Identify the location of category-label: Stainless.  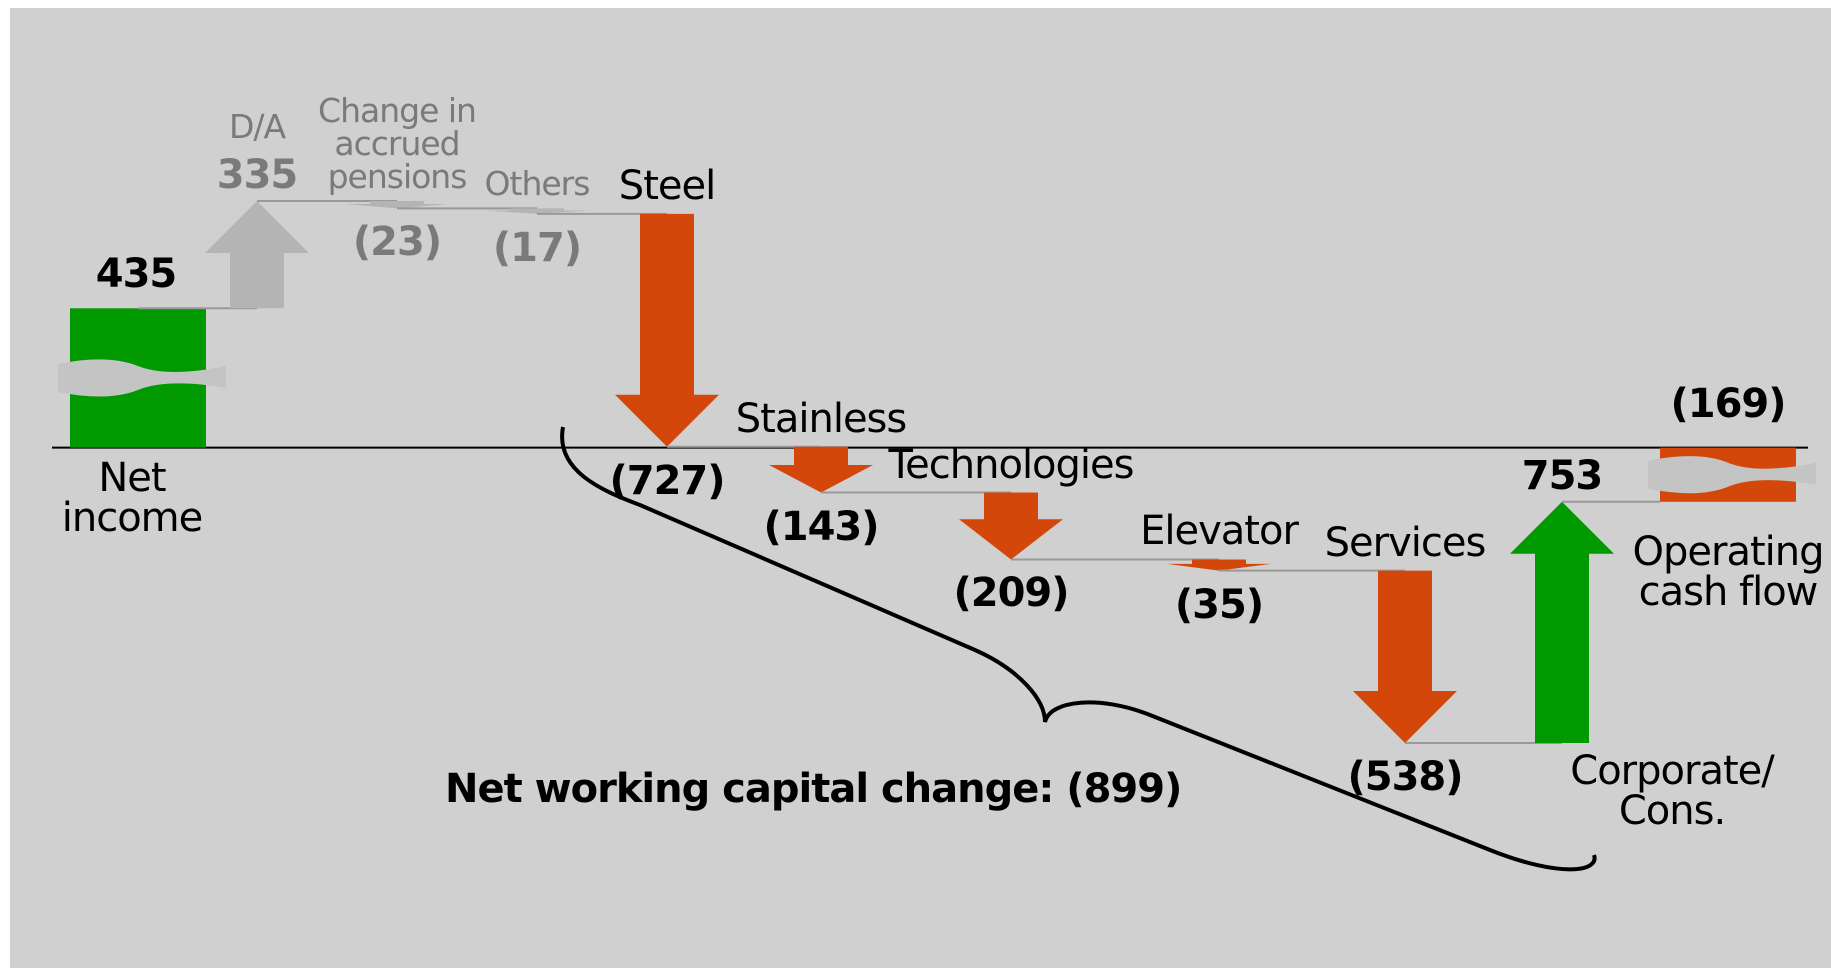
(821, 418).